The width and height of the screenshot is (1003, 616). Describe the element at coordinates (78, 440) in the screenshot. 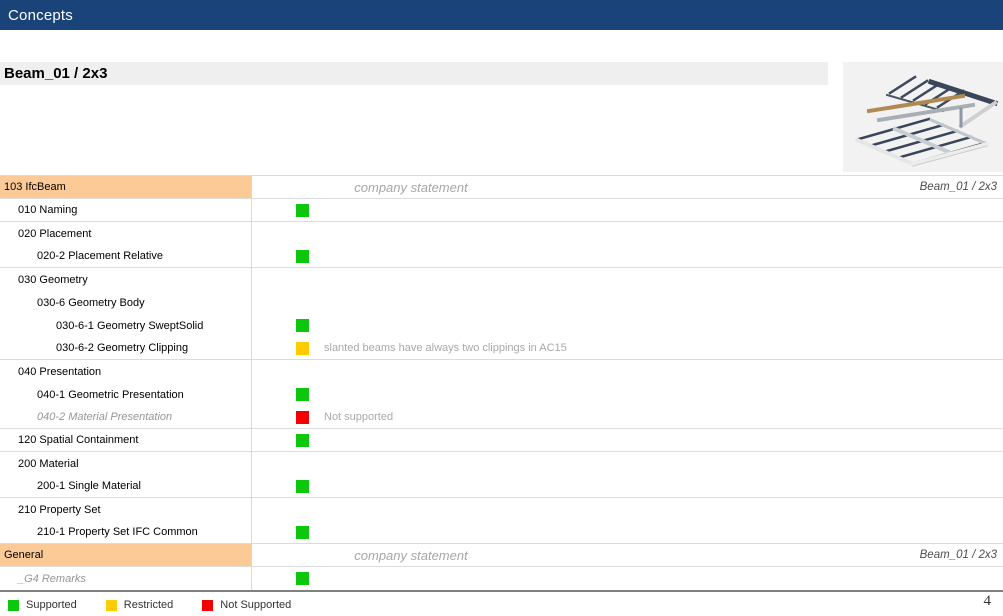

I see `concept-label: 120 Spatial Containment` at that location.